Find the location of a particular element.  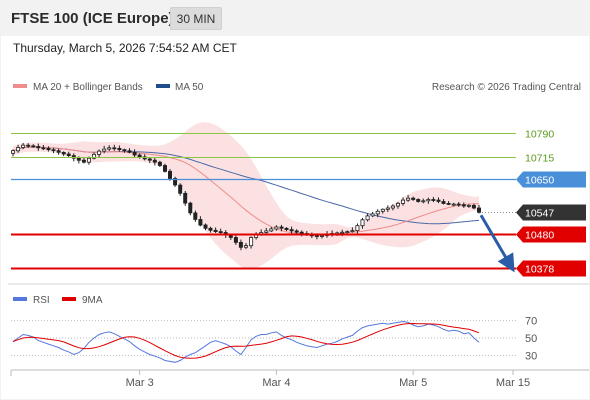

level-resistance-10715: 10715 is located at coordinates (282, 159).